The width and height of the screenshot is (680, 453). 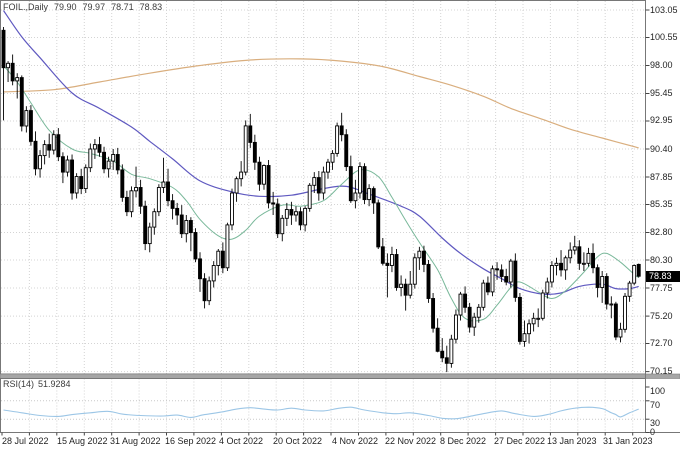 I want to click on ohlc-high-value: 79.97, so click(x=94, y=7).